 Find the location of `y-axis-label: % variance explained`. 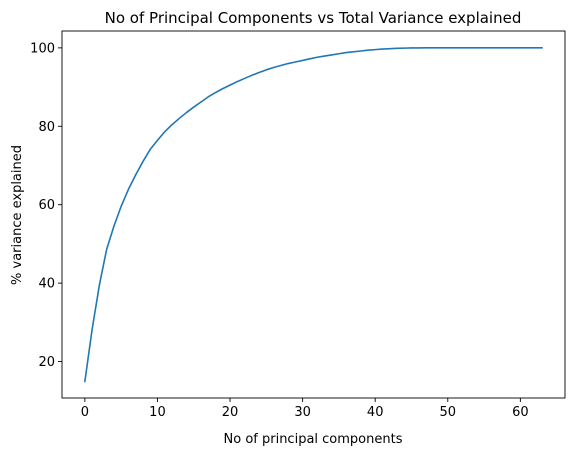

y-axis-label: % variance explained is located at coordinates (17, 215).